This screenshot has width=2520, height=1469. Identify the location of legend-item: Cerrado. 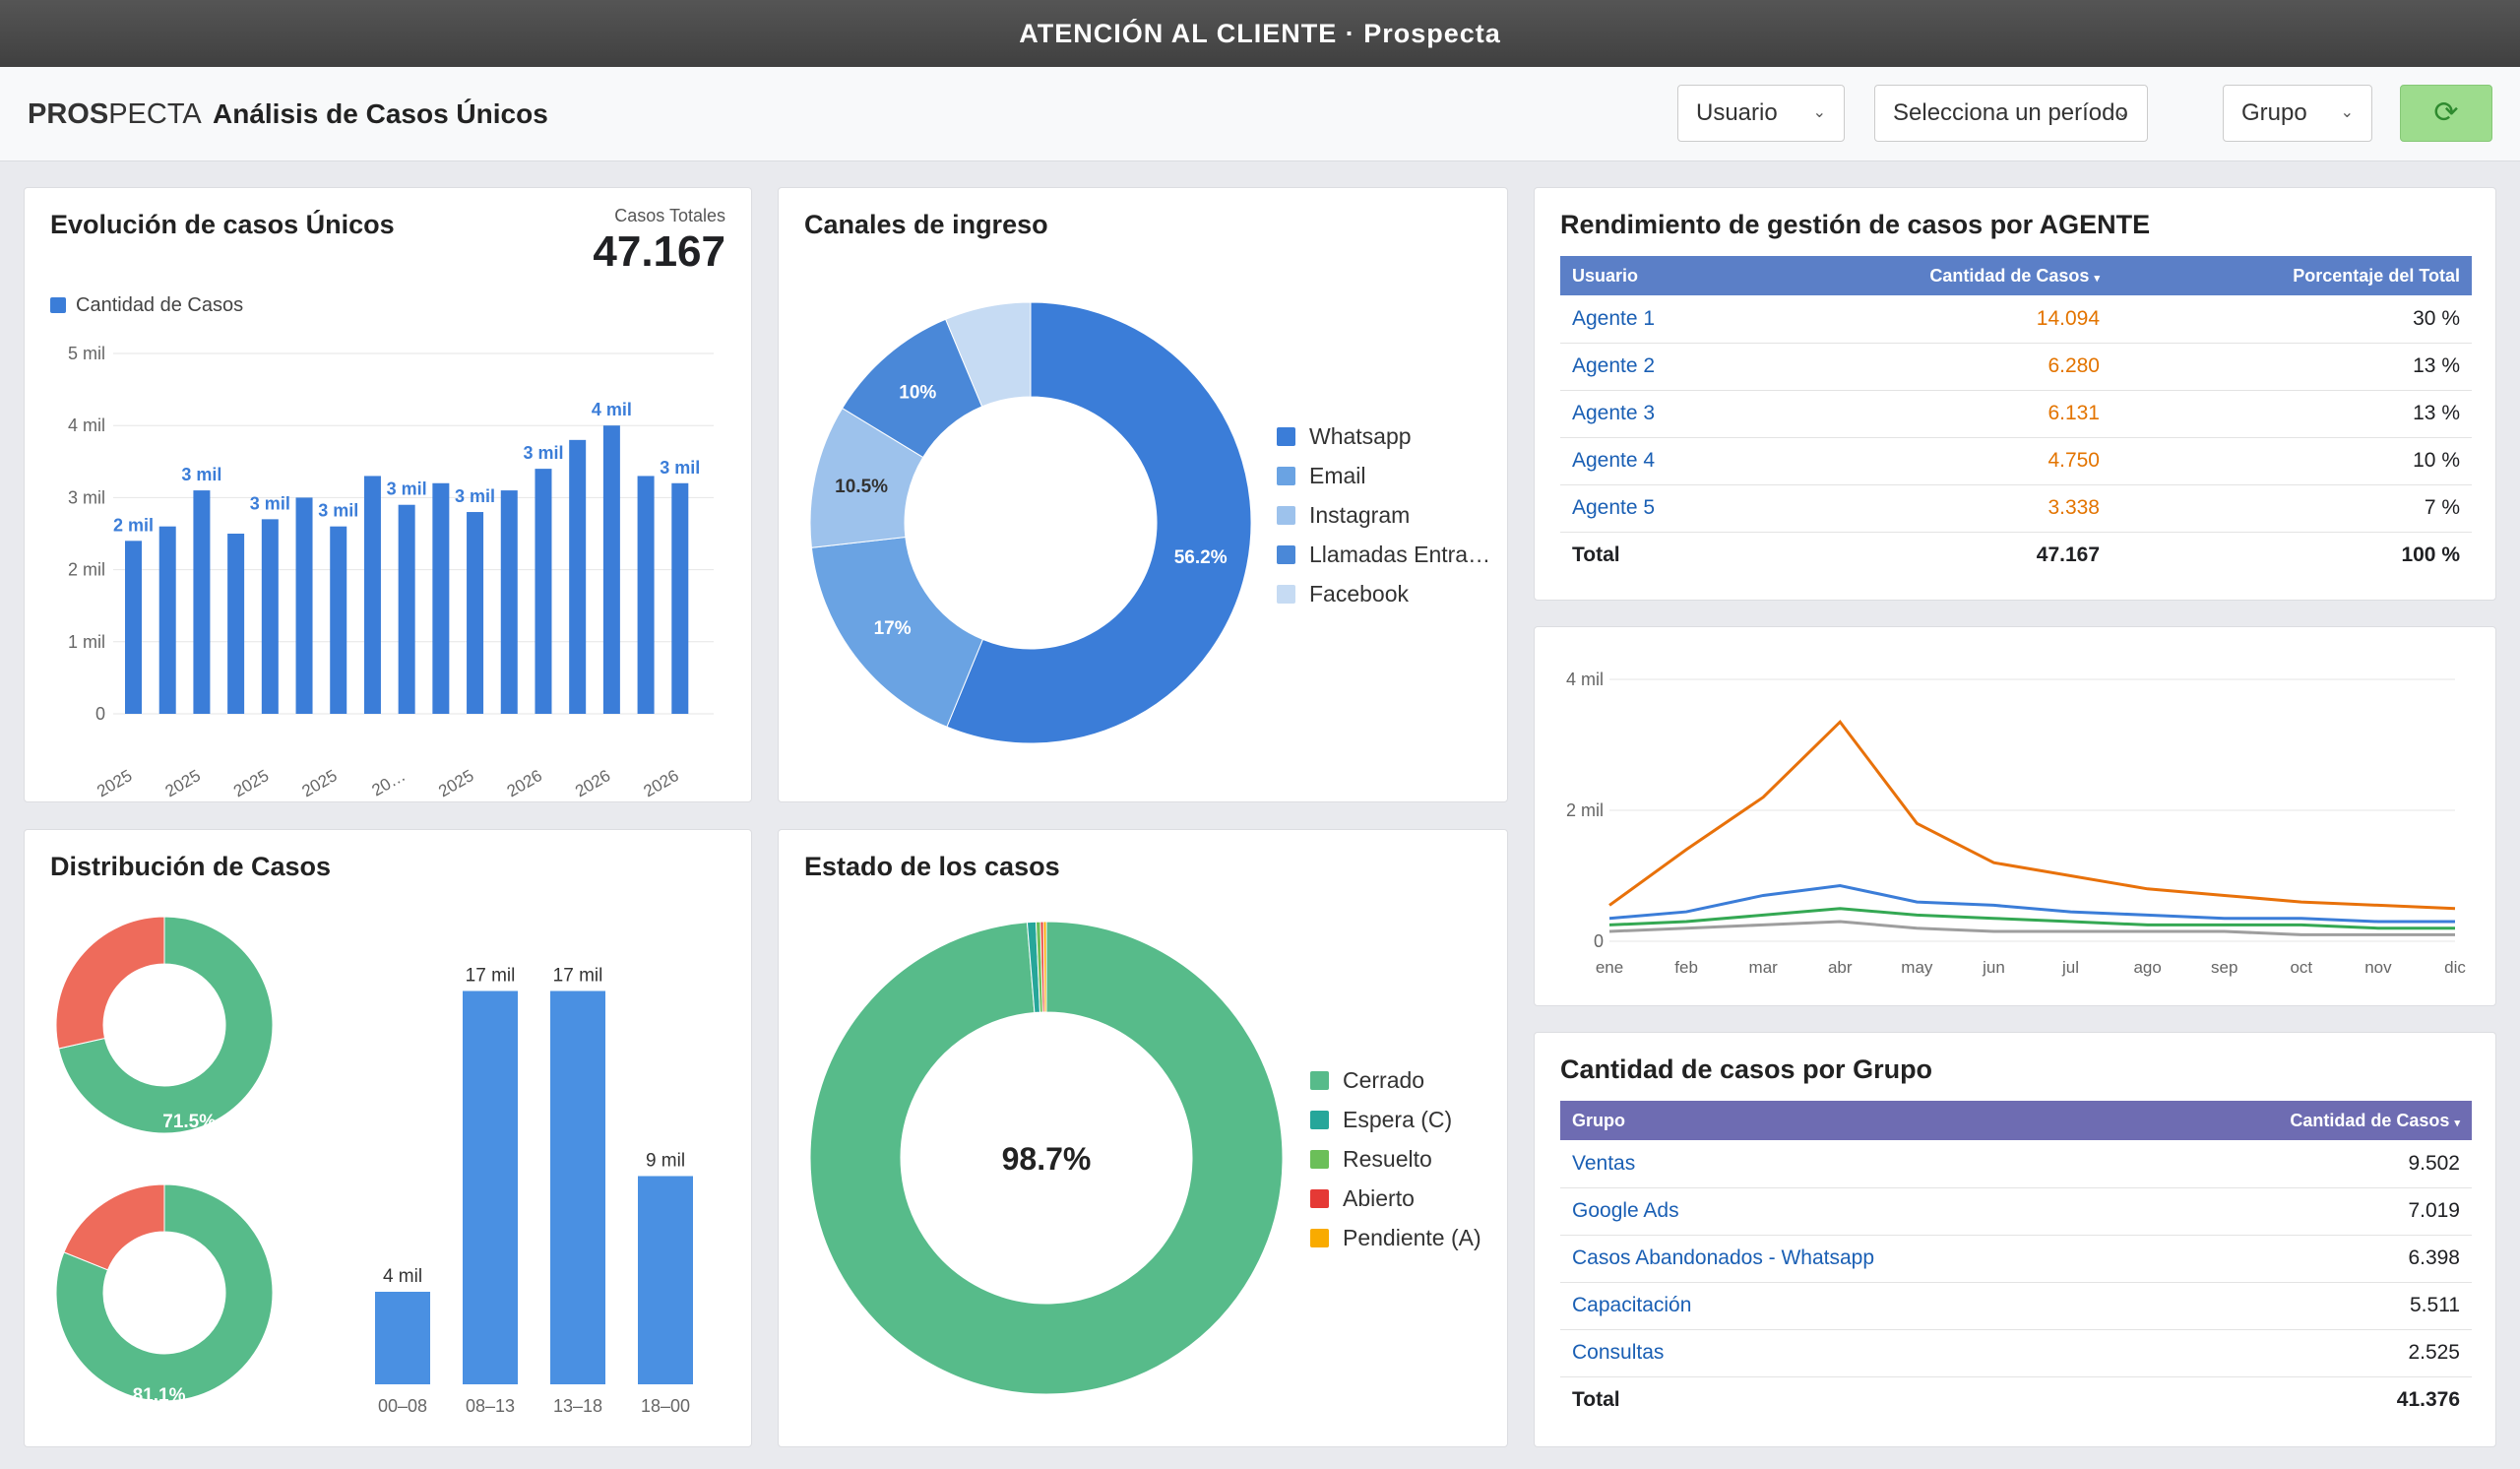
(1395, 1080).